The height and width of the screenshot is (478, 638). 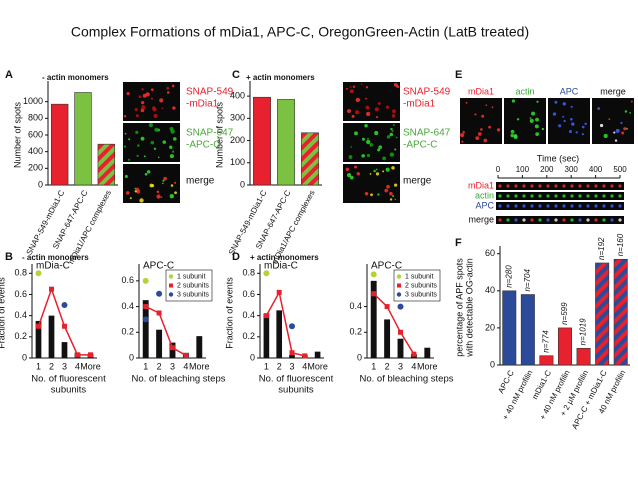 I want to click on channel-label: merge, so click(x=613, y=91).